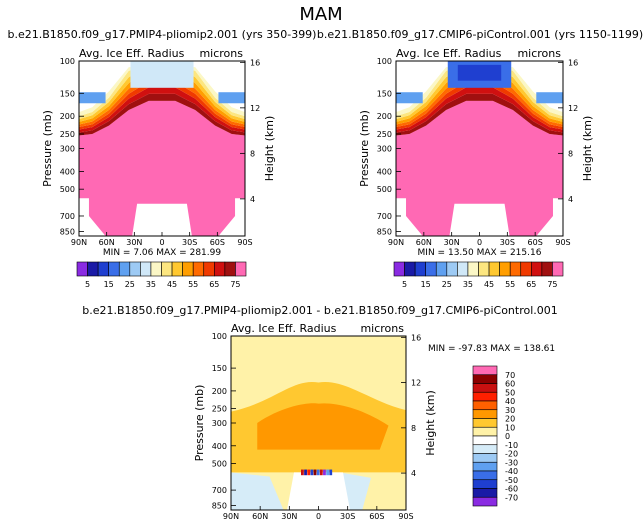 This screenshot has height=526, width=643. I want to click on panel-1-xtick-label-1: 60N, so click(424, 242).